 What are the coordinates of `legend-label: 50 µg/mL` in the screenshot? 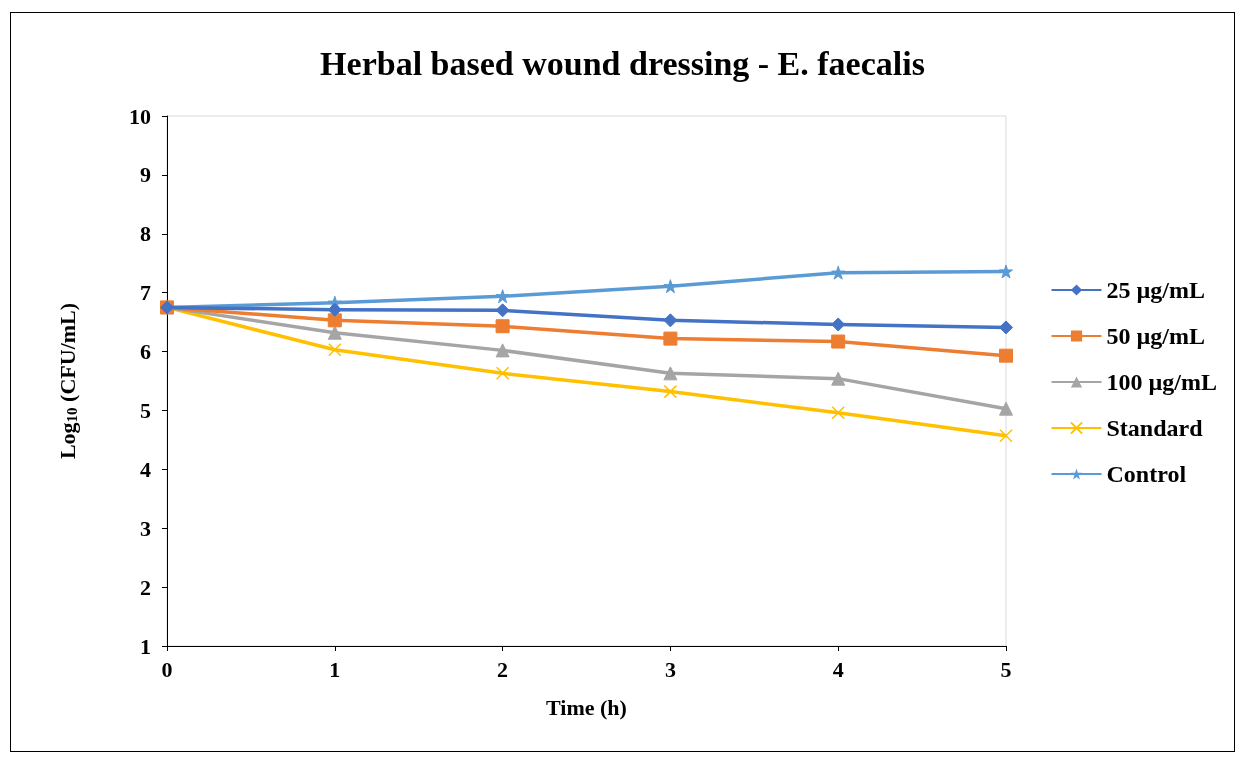 It's located at (1155, 336).